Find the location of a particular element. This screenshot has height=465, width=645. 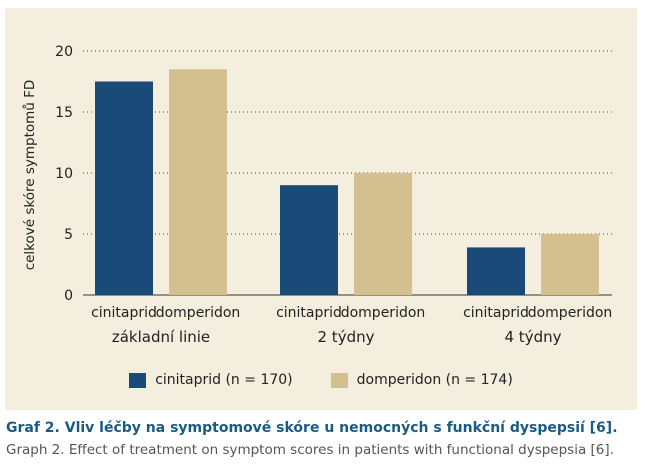

y-tick-label: 5 is located at coordinates (68, 235).